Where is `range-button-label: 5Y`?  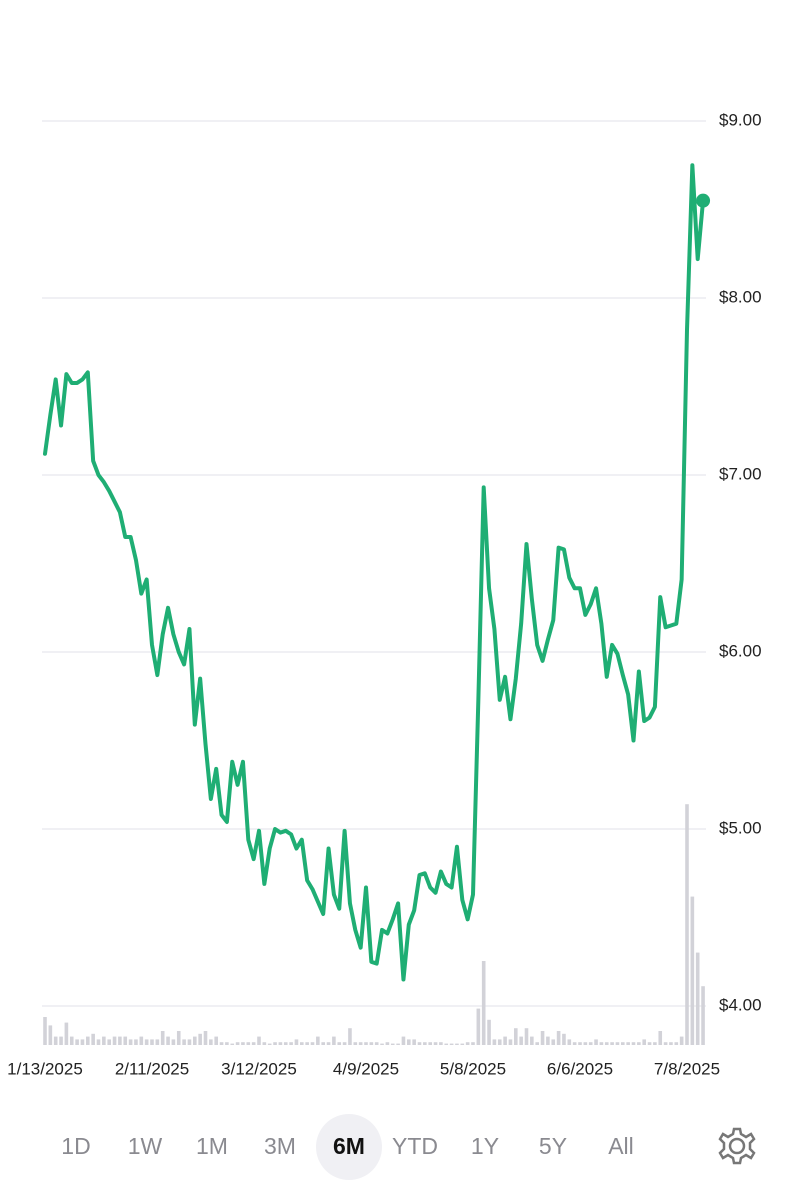 range-button-label: 5Y is located at coordinates (553, 1146).